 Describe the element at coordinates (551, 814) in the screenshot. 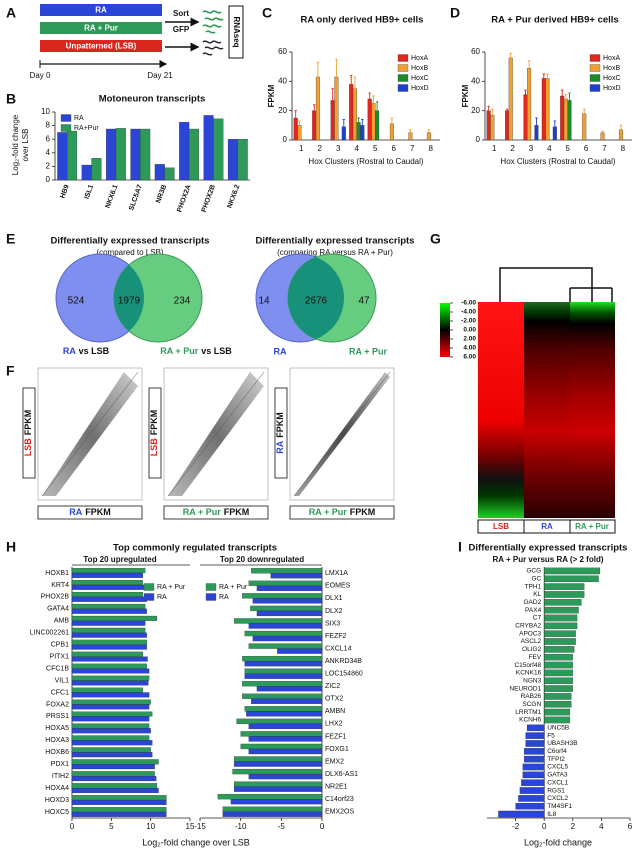

I see `y-tick-label: IL8` at that location.